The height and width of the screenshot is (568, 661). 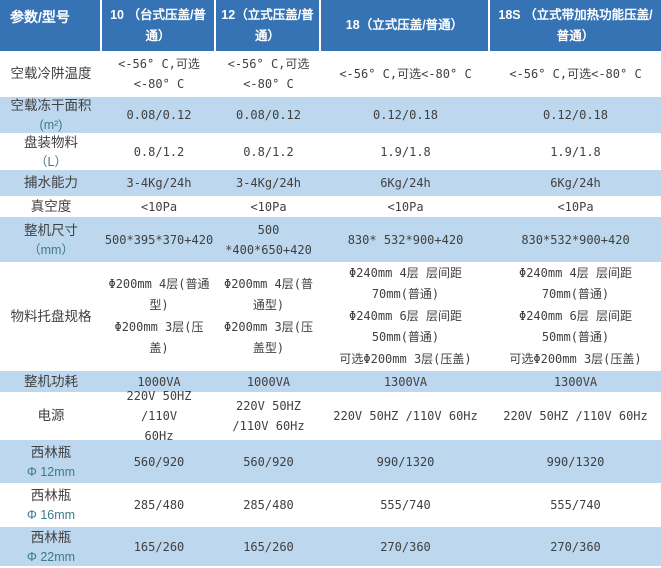 I want to click on row-label: 整机尺寸, so click(x=51, y=230).